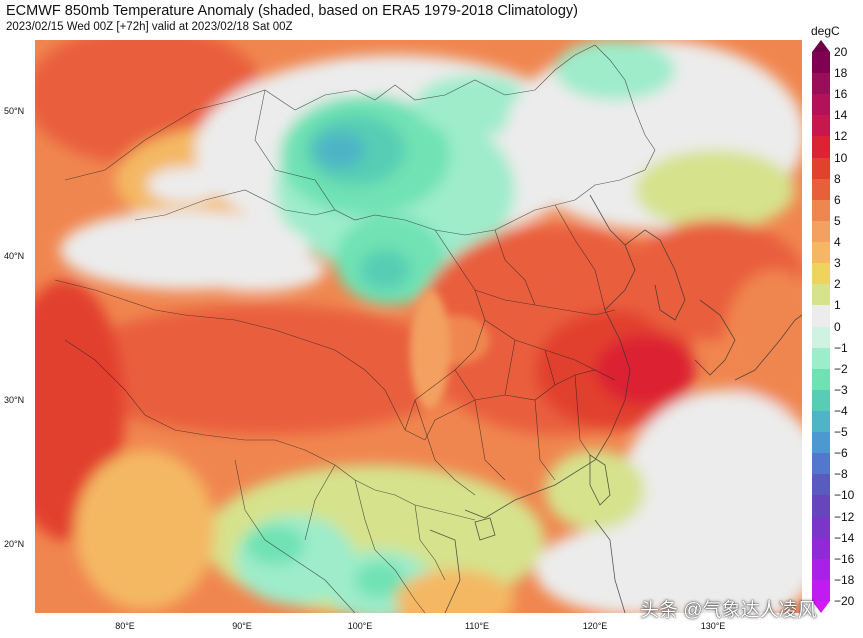 The width and height of the screenshot is (863, 638). What do you see at coordinates (825, 31) in the screenshot?
I see `colorbar-unit: degC` at bounding box center [825, 31].